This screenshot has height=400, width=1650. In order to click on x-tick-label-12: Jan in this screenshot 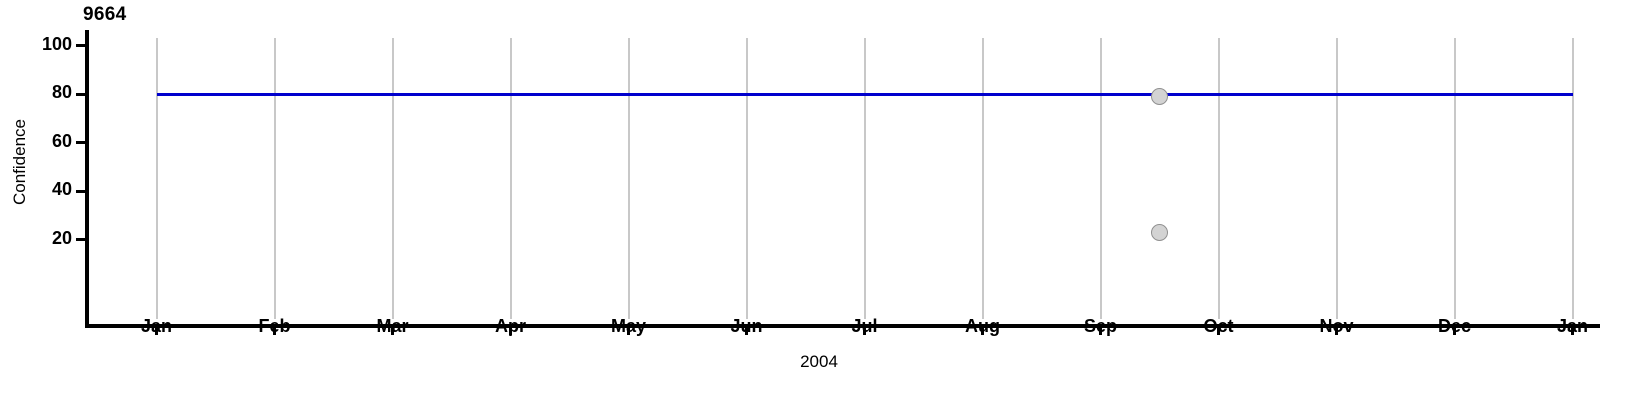, I will do `click(1572, 326)`.